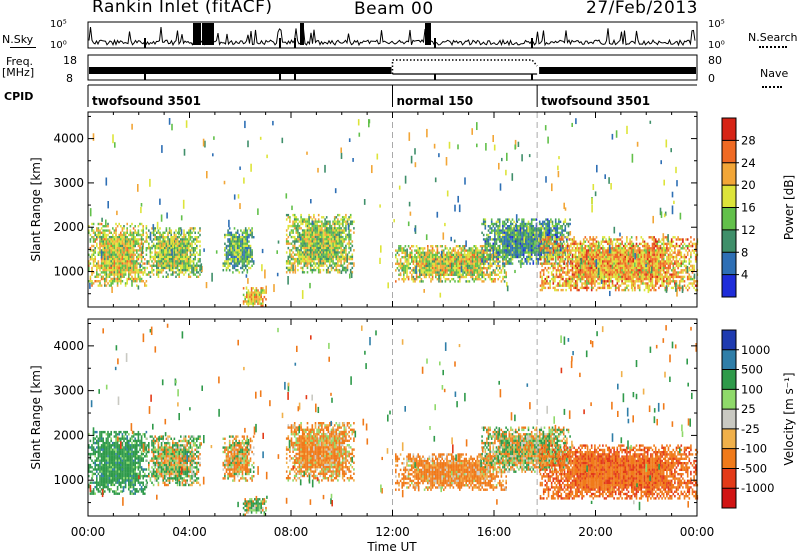 This screenshot has width=800, height=554. What do you see at coordinates (182, 8) in the screenshot?
I see `station-title: Rankin Inlet (fitACF)` at bounding box center [182, 8].